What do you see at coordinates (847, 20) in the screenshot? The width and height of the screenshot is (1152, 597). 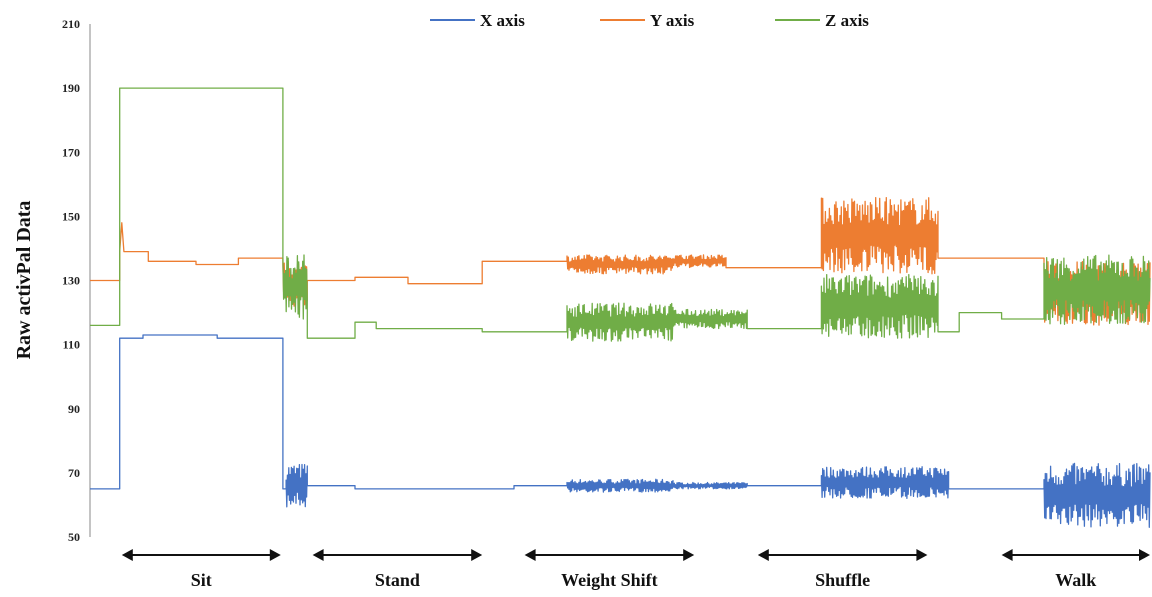 I see `legend-label: Z axis` at bounding box center [847, 20].